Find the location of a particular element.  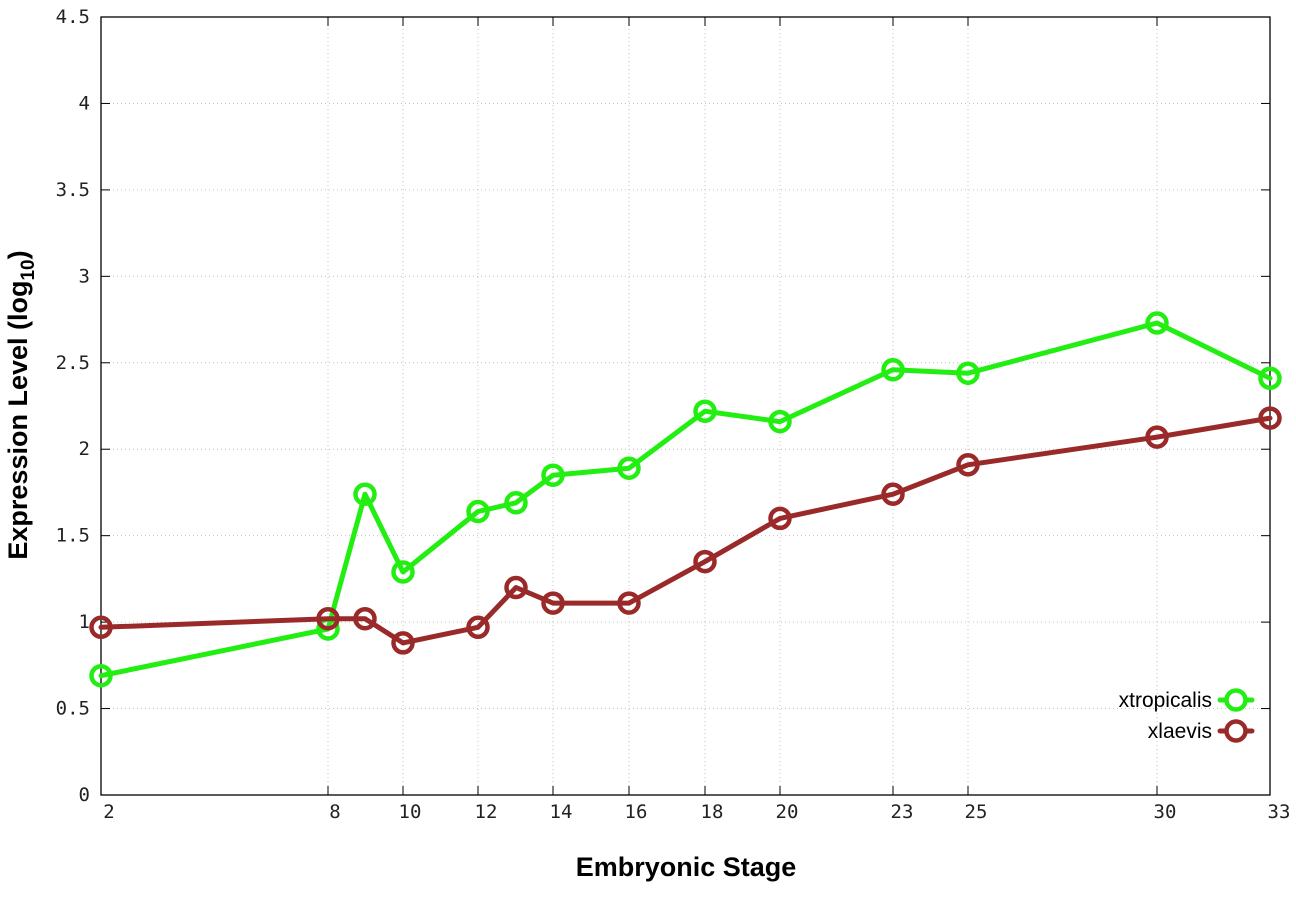

x-tick-label: 8 is located at coordinates (334, 812).